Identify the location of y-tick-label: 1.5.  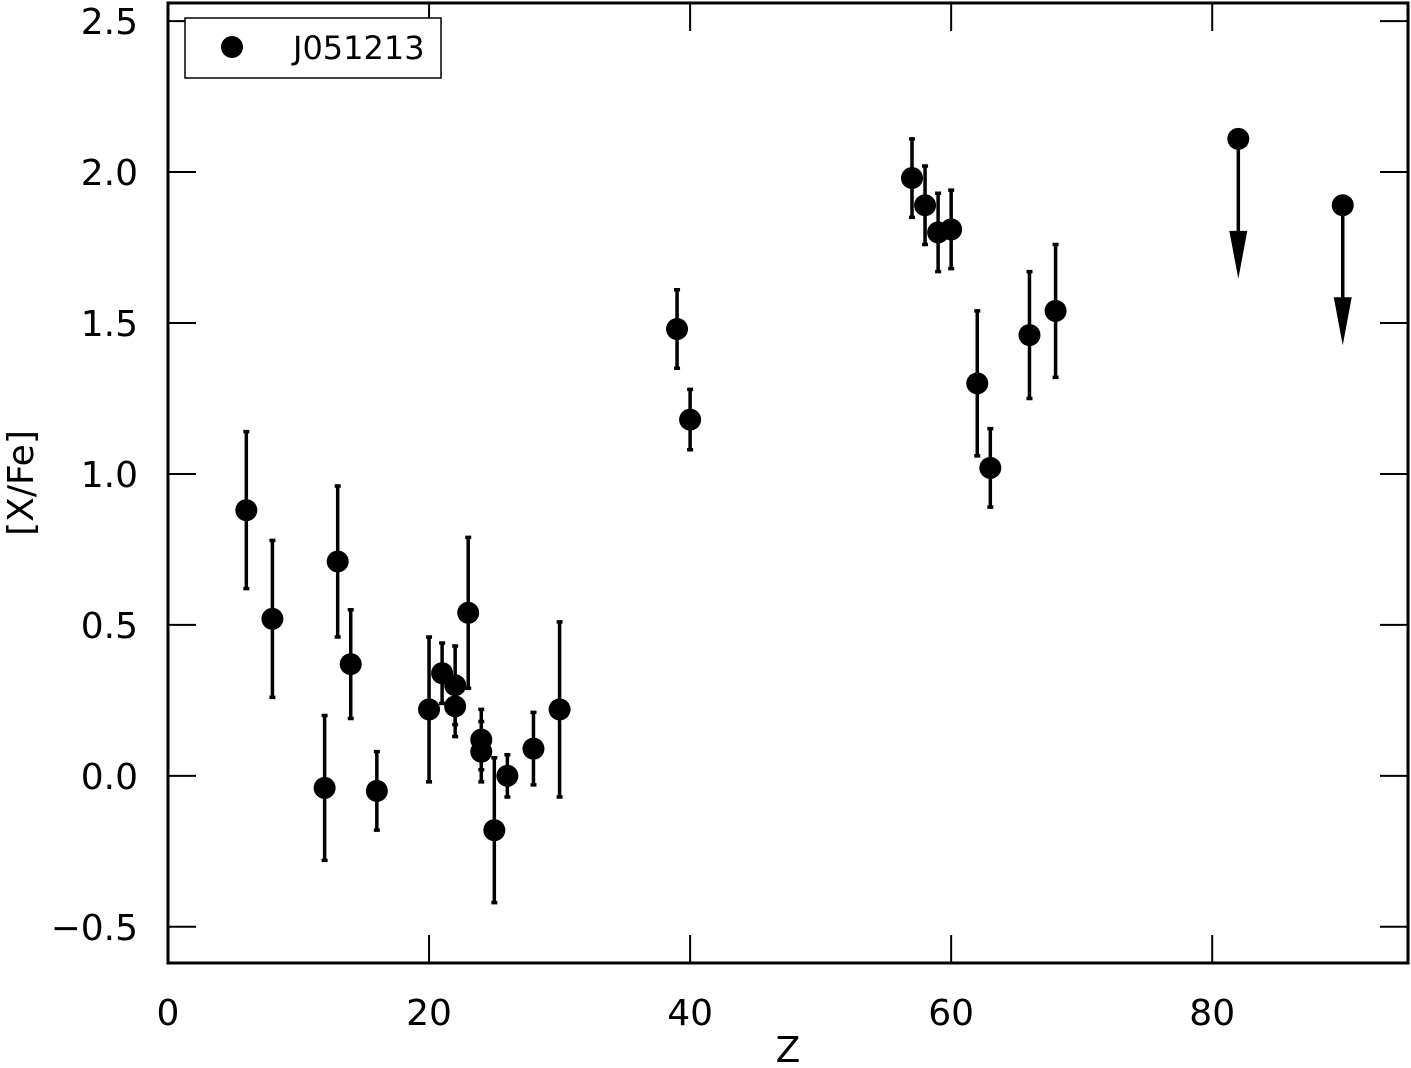
(109, 324).